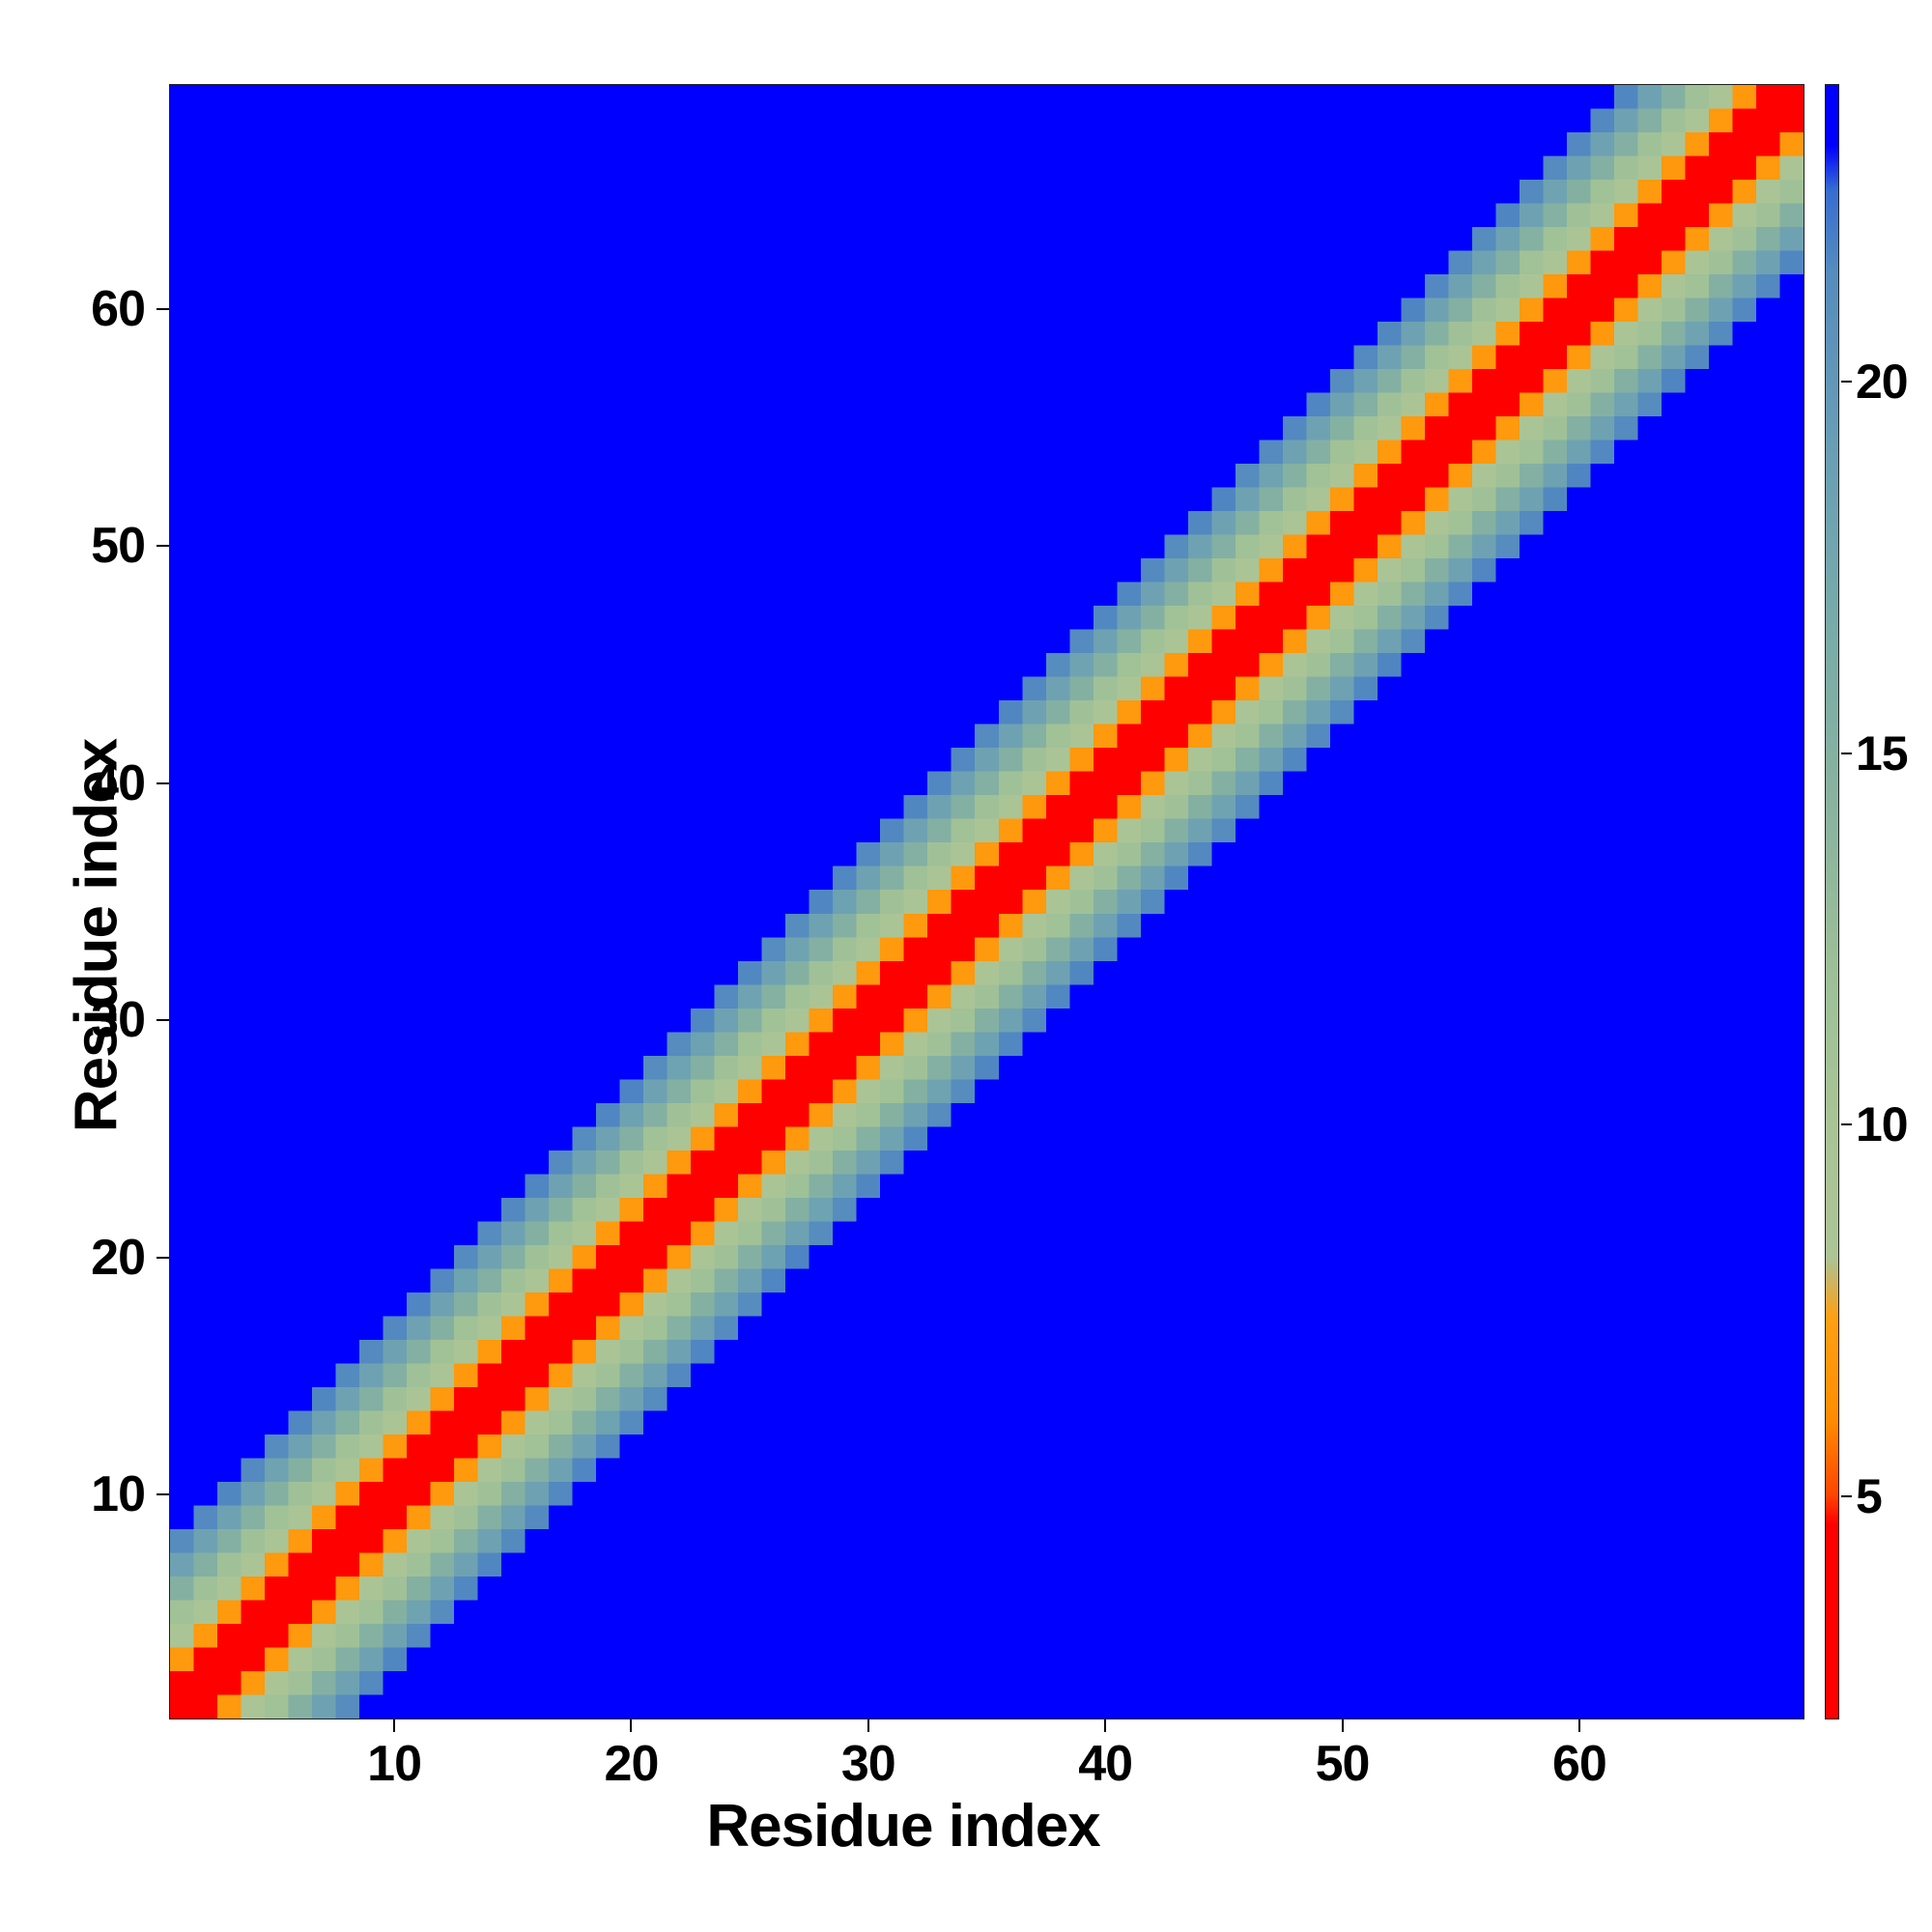 This screenshot has width=1932, height=1932. What do you see at coordinates (1882, 753) in the screenshot?
I see `colorbar-tick-label-15: 15` at bounding box center [1882, 753].